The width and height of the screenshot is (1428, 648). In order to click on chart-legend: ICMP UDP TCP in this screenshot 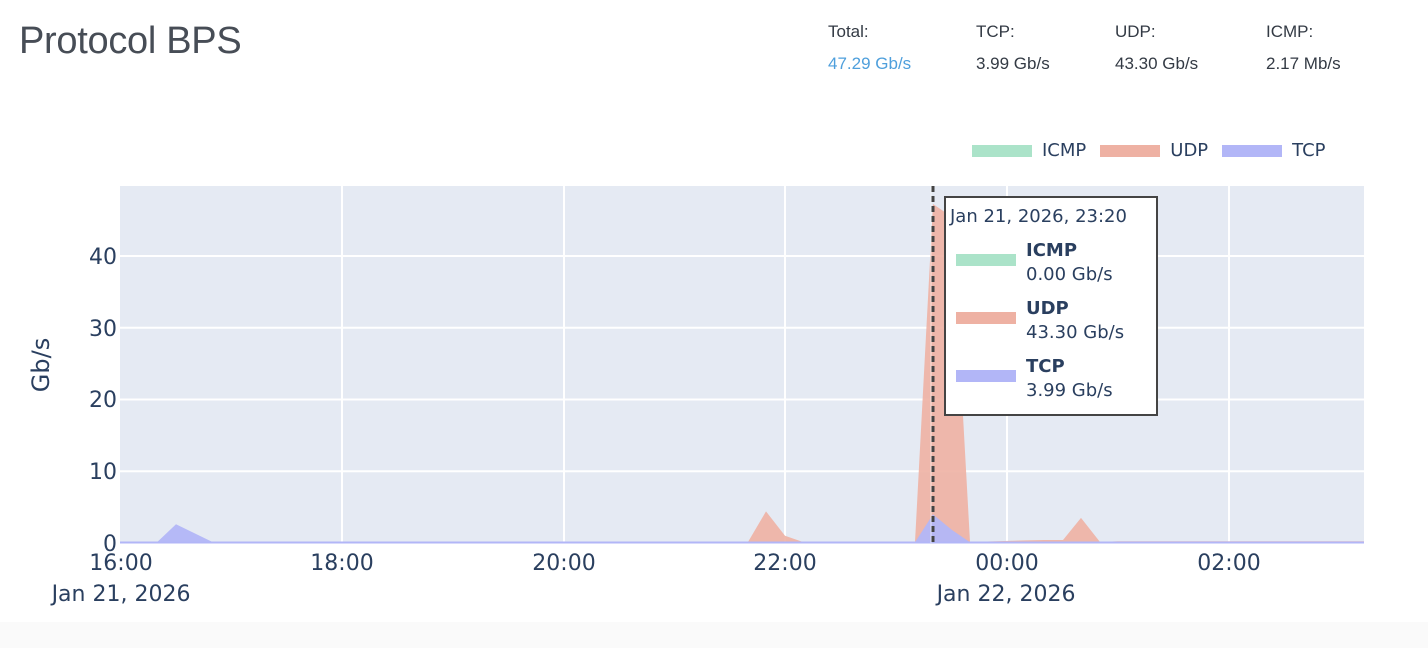, I will do `click(1156, 150)`.